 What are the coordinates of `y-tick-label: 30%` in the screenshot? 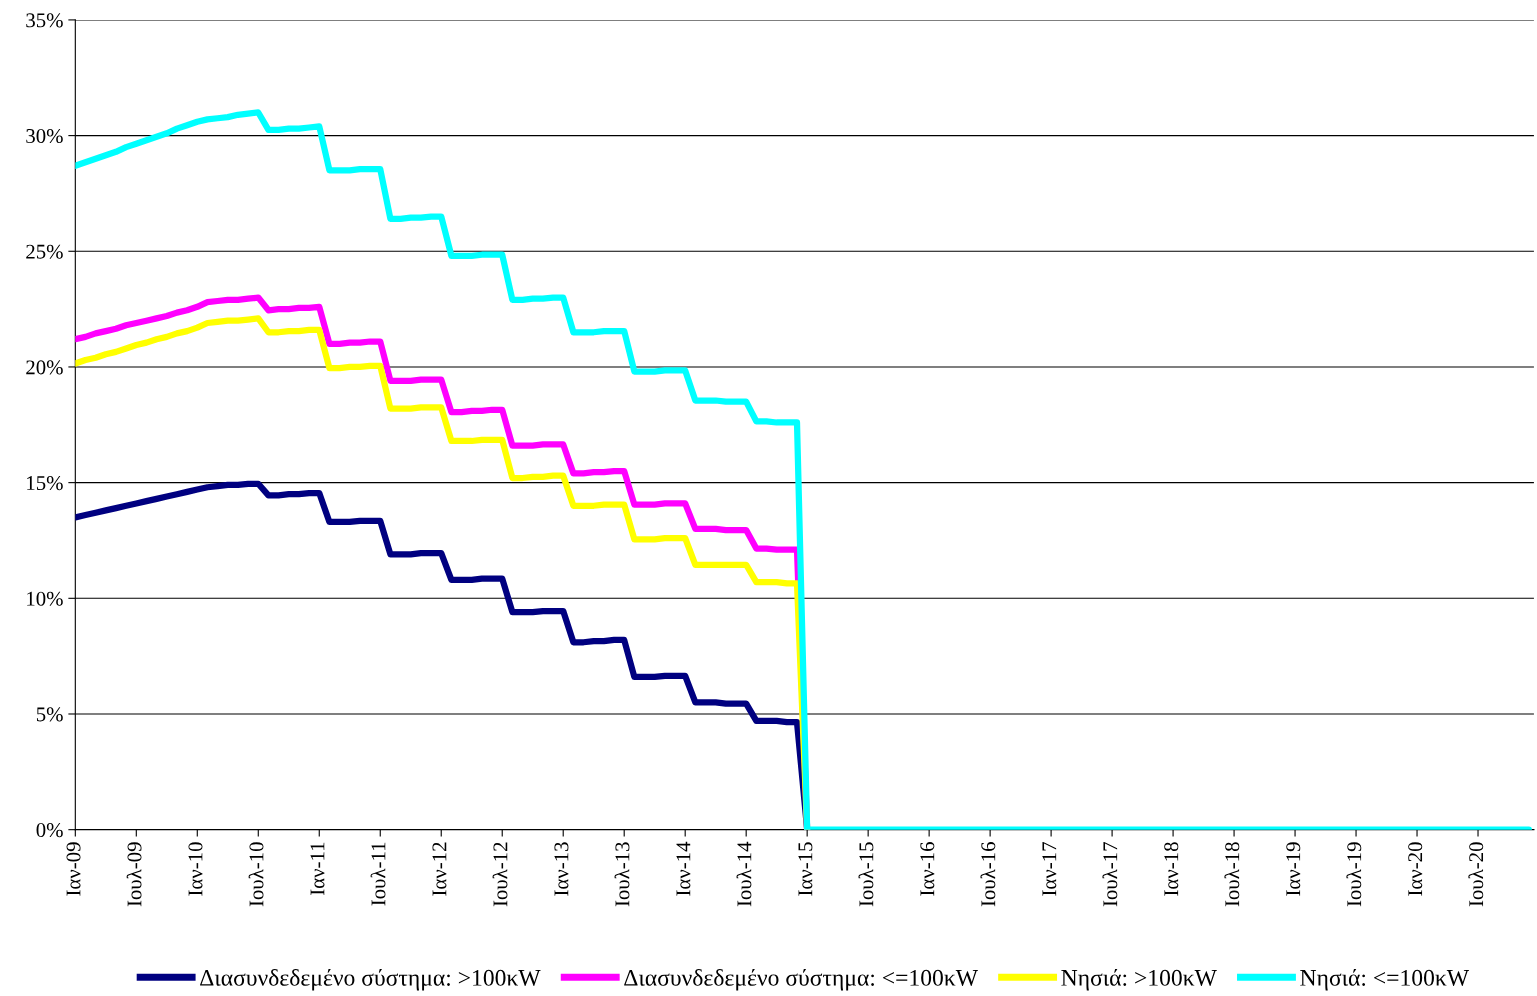 It's located at (44, 136).